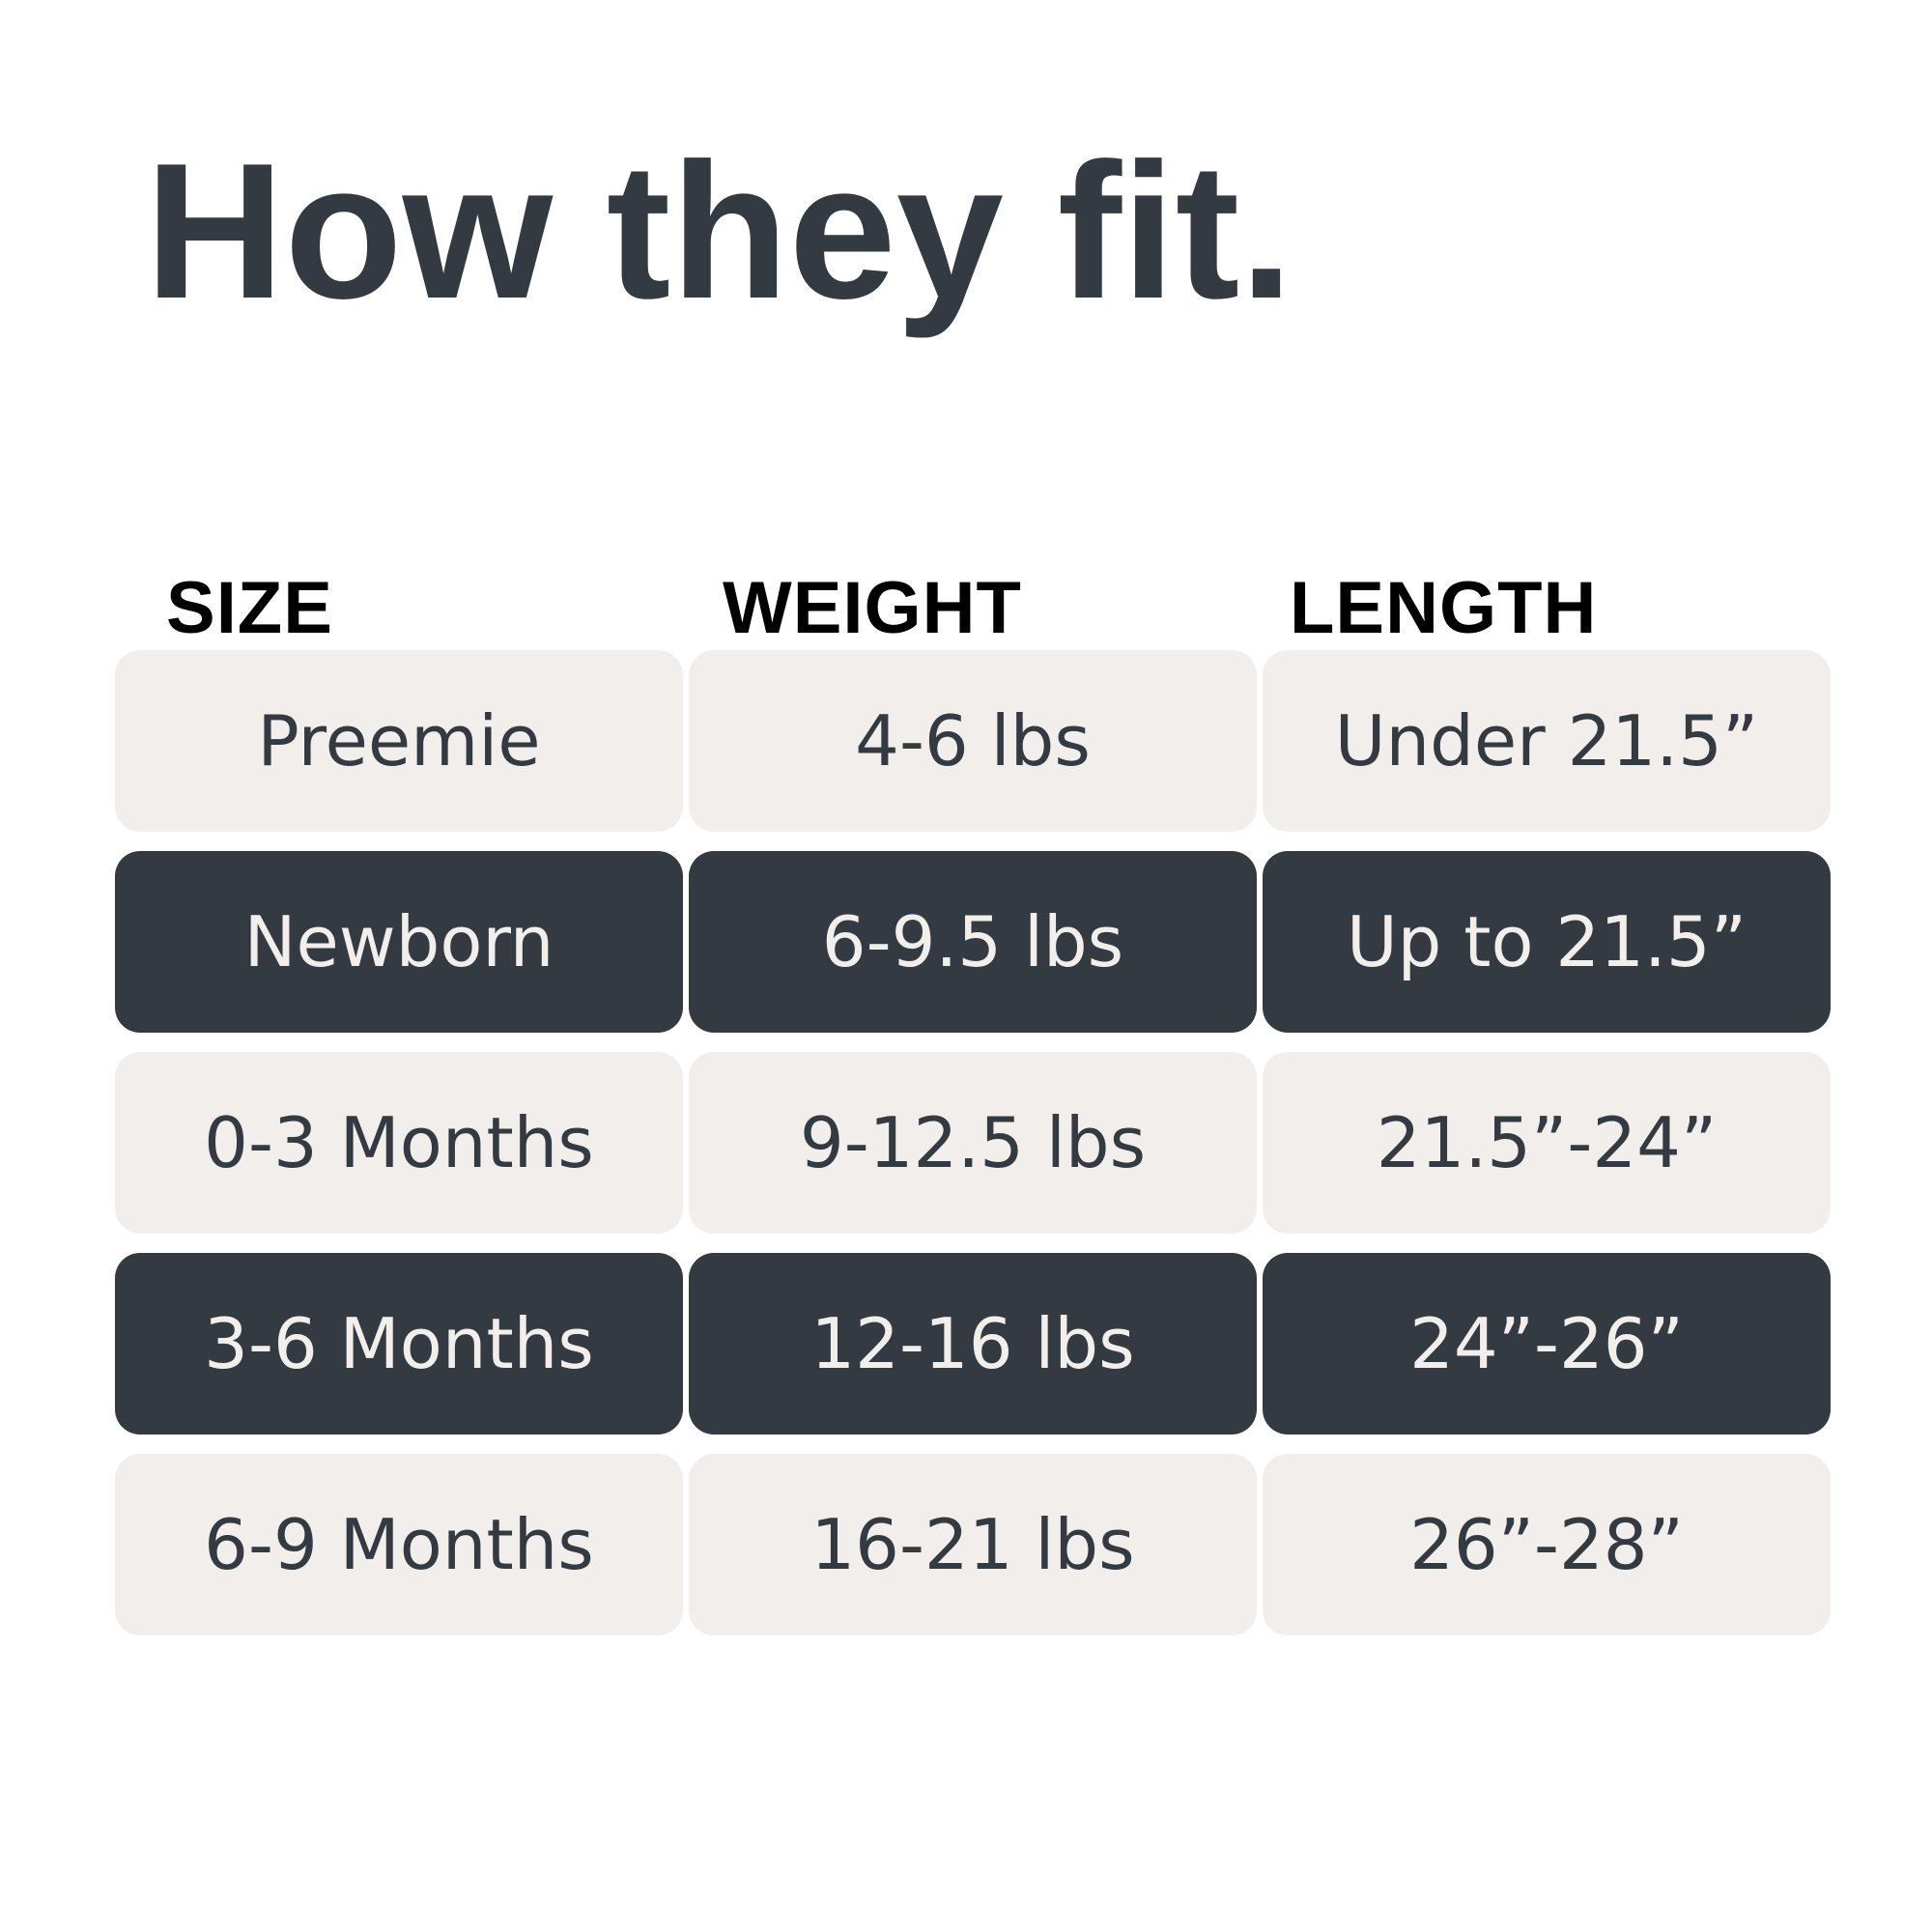 Image resolution: width=1932 pixels, height=1932 pixels. I want to click on length-cell: 24”-26”, so click(1547, 1344).